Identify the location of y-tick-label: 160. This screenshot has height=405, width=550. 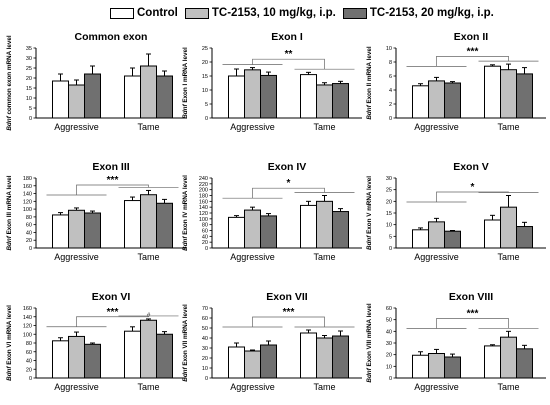
(27, 309).